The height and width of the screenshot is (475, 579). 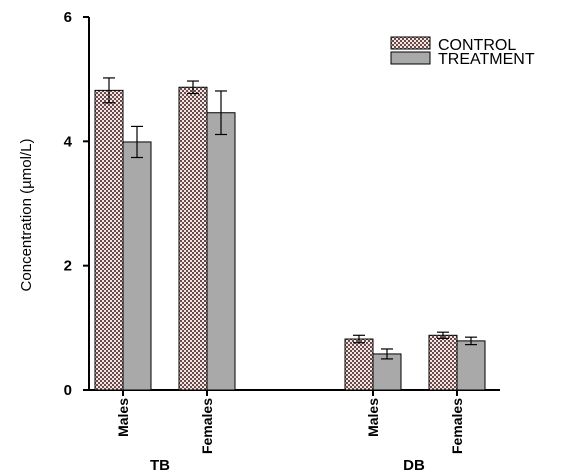 I want to click on y-tick-label: 0, so click(x=68, y=390).